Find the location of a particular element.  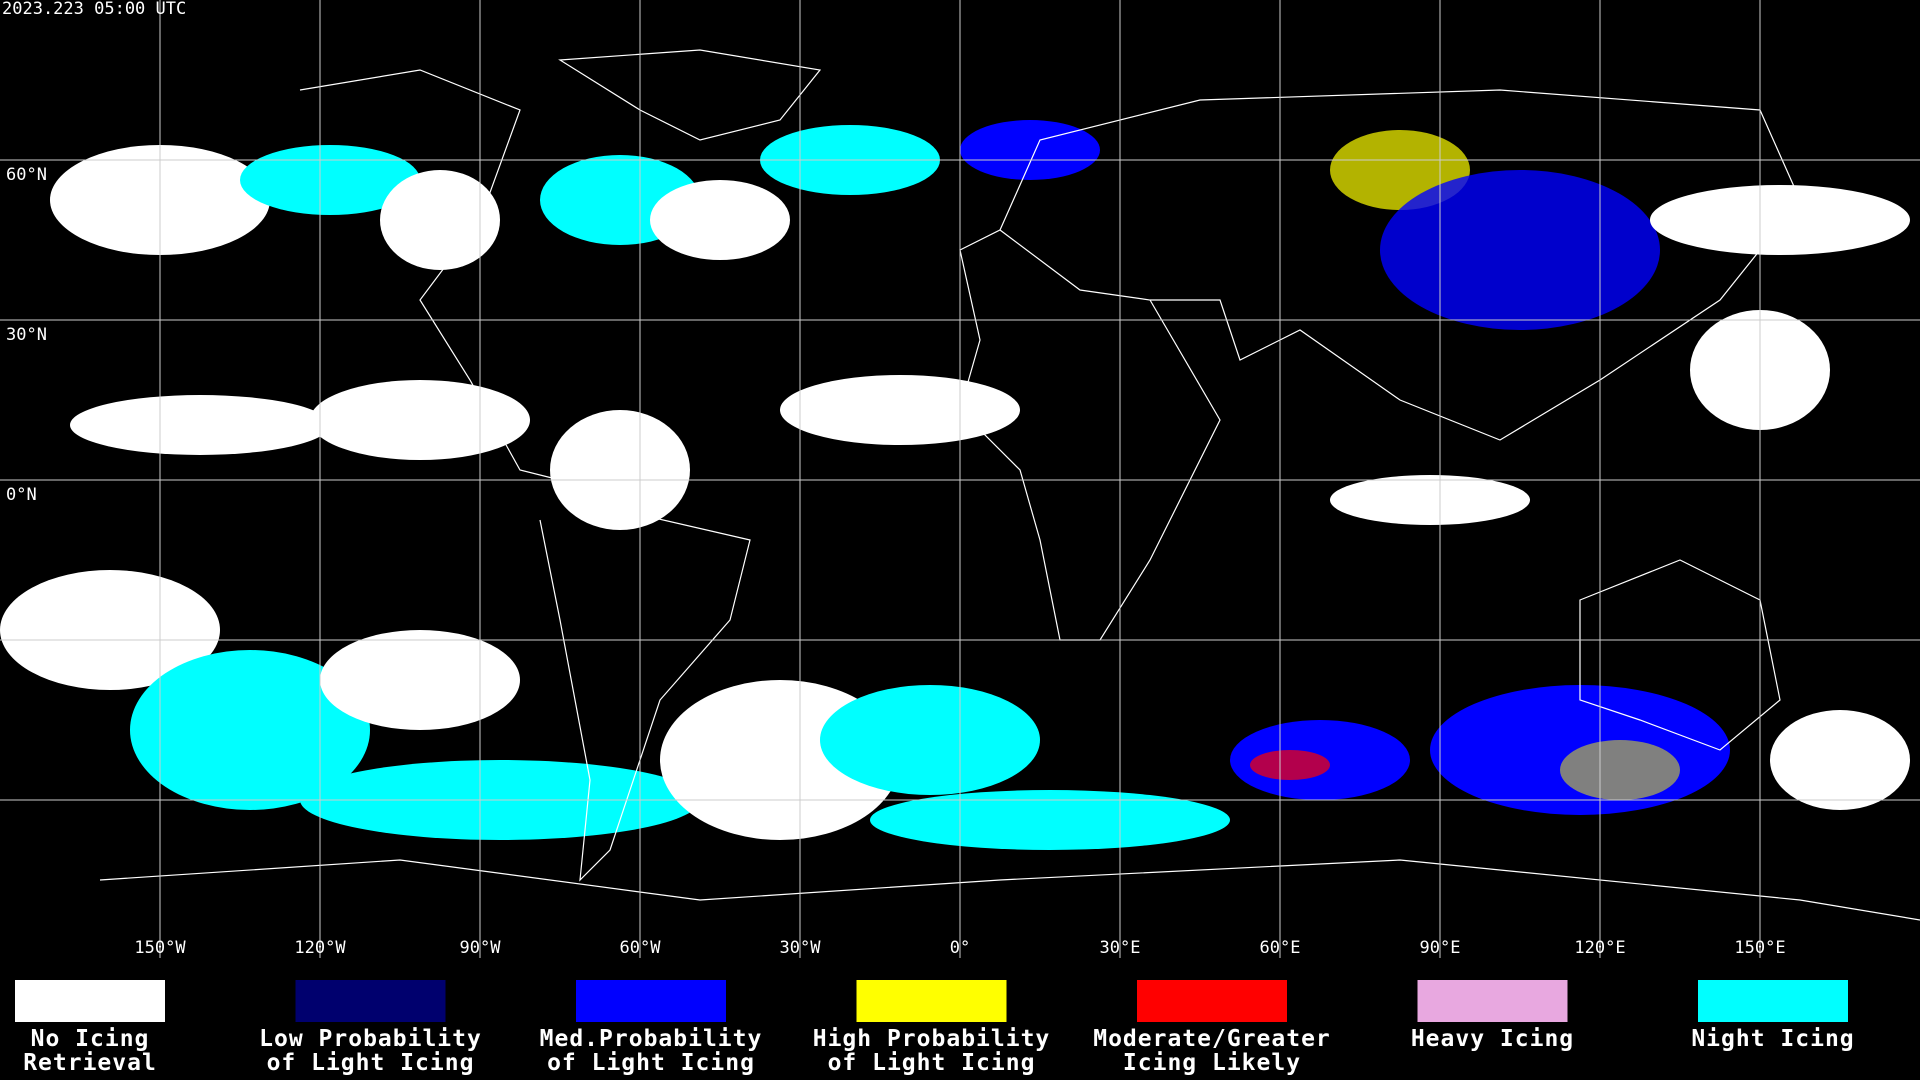

legend-label: Retrieval is located at coordinates (90, 1063).